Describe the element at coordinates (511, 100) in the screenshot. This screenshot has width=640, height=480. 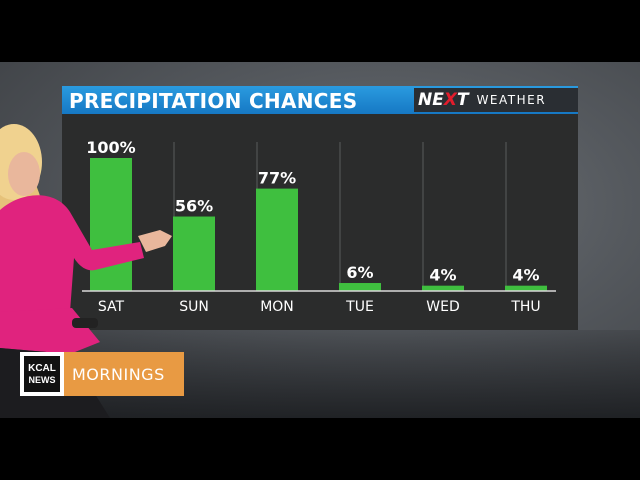
I see `logo-weather-text: WEATHER` at that location.